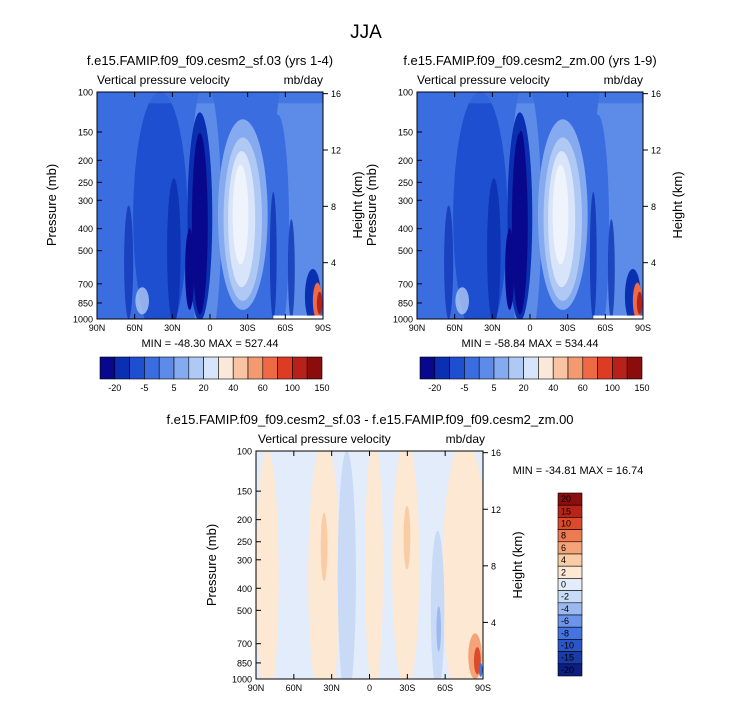 This screenshot has height=703, width=733. I want to click on colorbar-label: 20, so click(524, 388).